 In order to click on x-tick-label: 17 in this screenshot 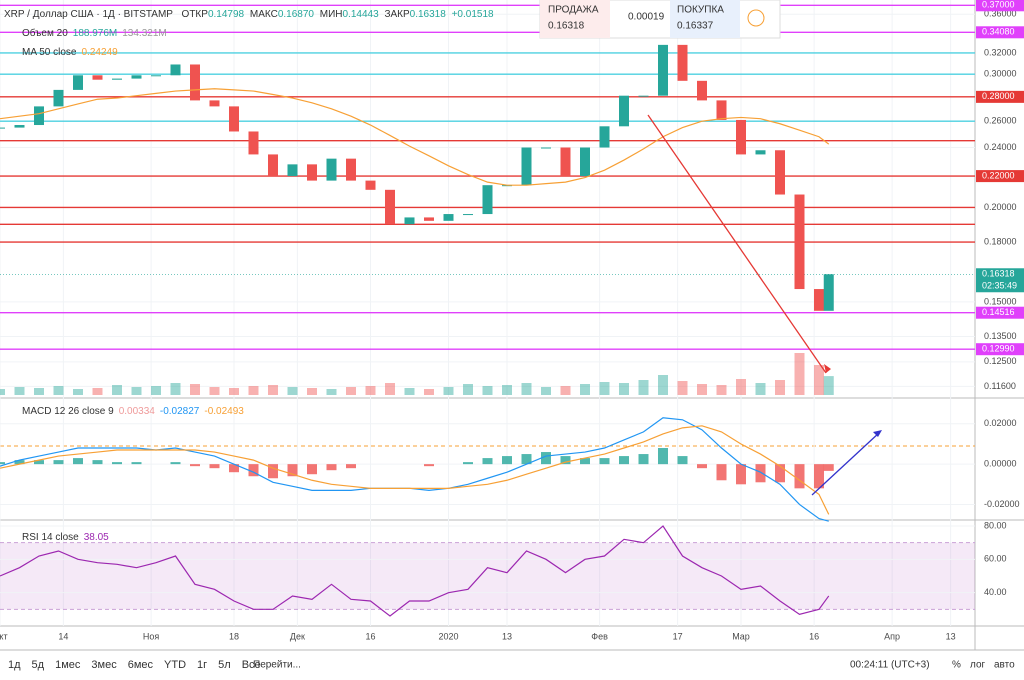, I will do `click(678, 636)`.